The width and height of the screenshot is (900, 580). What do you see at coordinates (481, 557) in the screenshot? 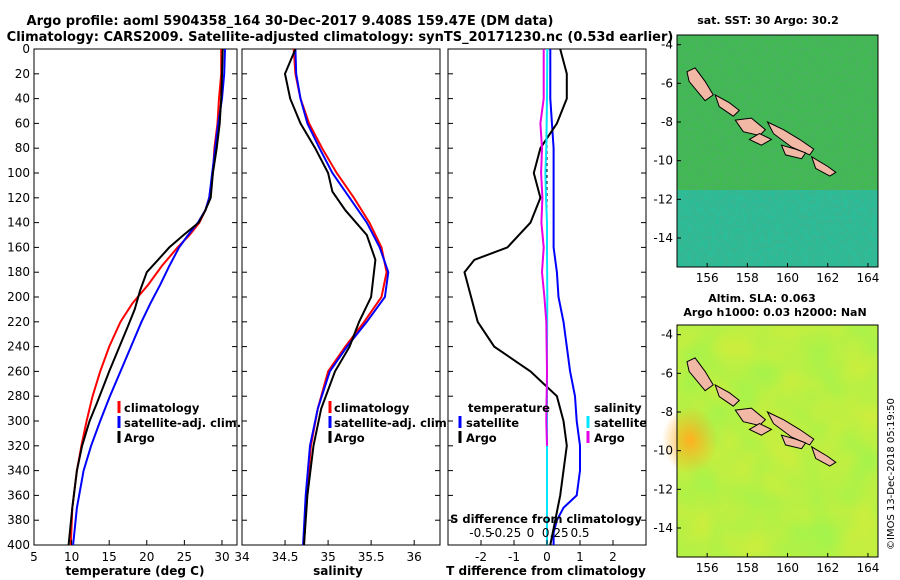
I see `difference-xtick-label: -2` at bounding box center [481, 557].